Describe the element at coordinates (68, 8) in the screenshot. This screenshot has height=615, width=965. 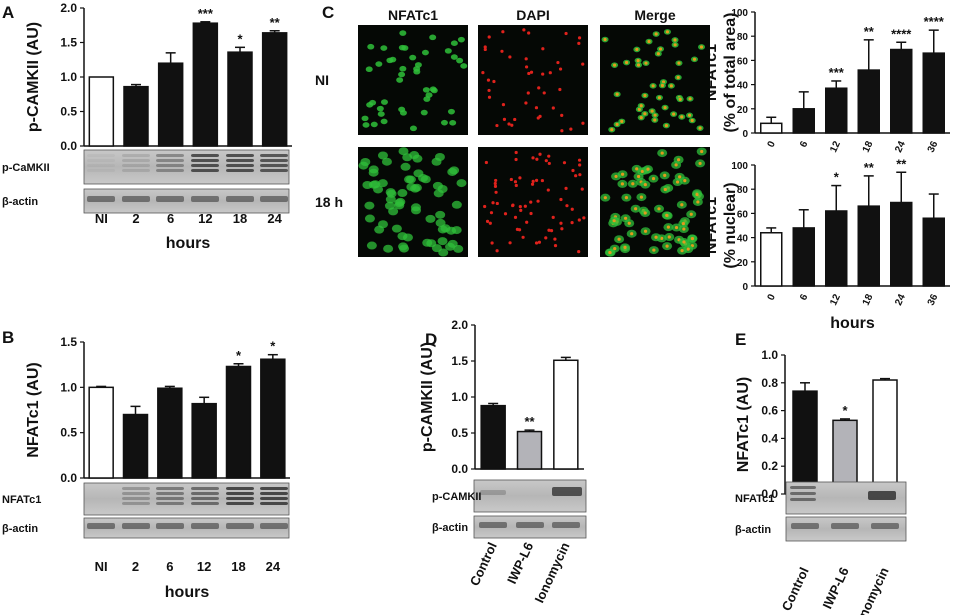
I see `y-tick-label: 2.0` at that location.